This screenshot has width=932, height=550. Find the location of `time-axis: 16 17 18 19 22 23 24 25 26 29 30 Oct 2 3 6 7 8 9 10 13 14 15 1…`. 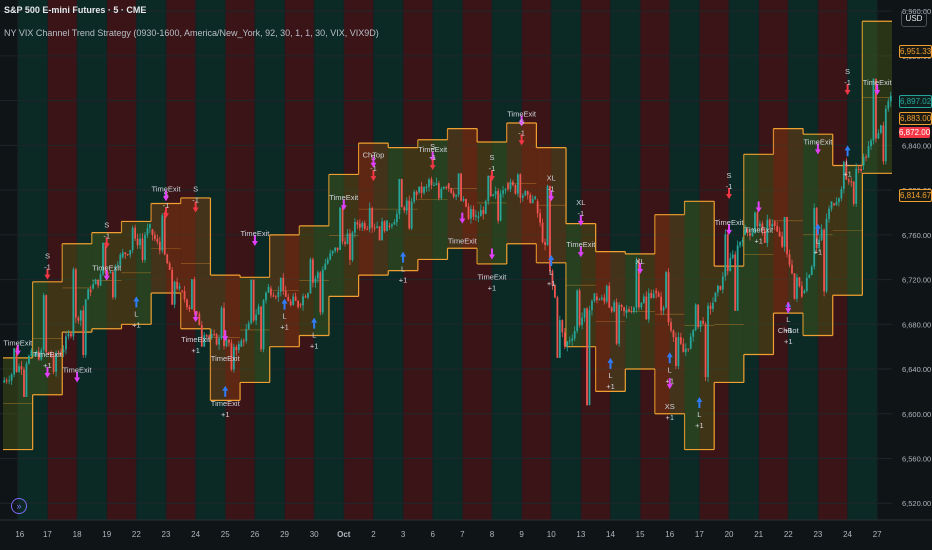

time-axis: 16 17 18 19 22 23 24 25 26 29 30 Oct 2 3 6 7 8 9 10 13 14 15 1… is located at coordinates (466, 534).